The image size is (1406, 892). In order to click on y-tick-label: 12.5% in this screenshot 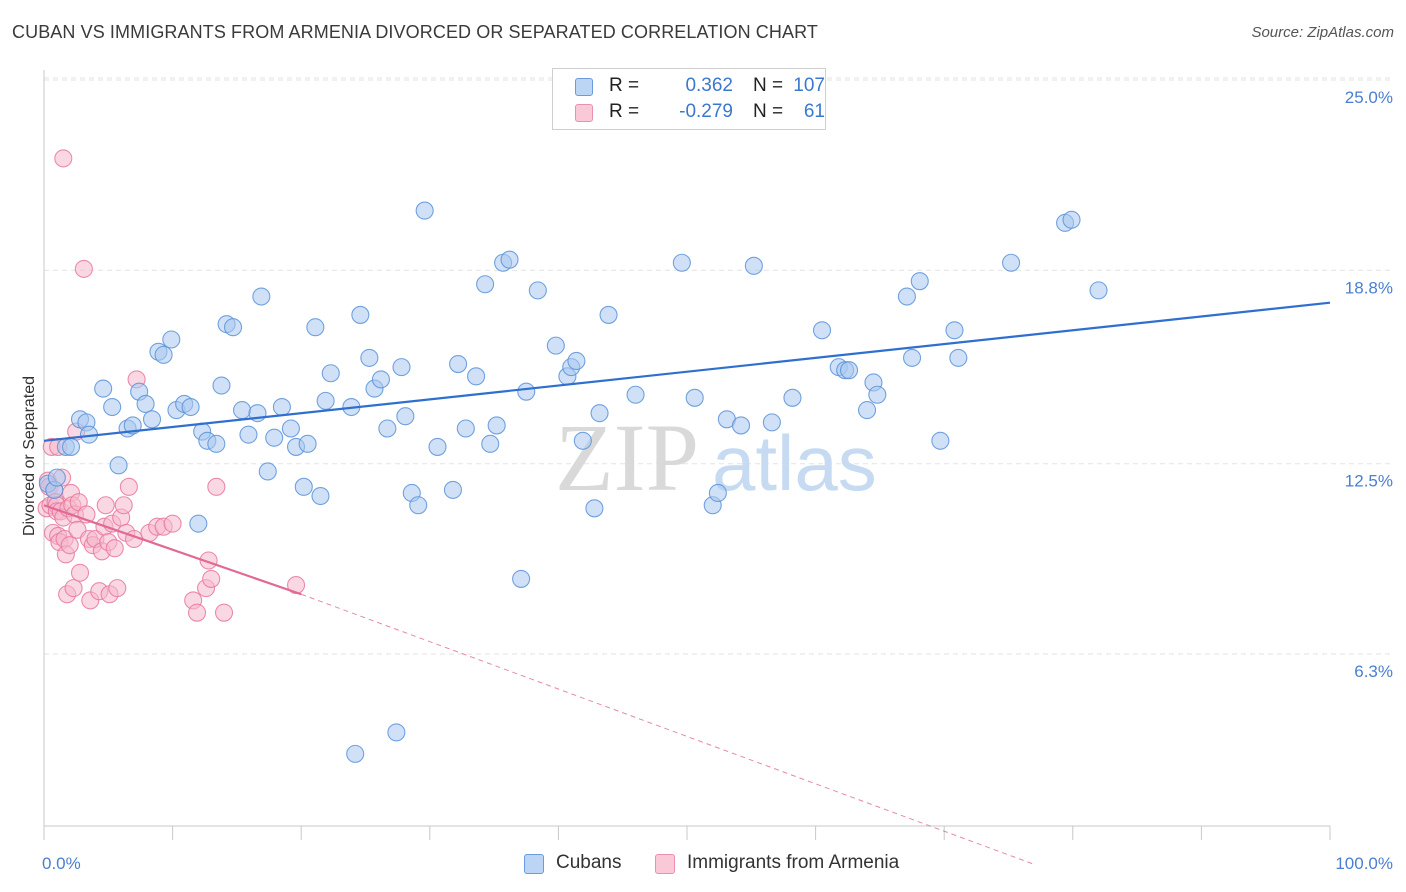, I will do `click(1369, 481)`.